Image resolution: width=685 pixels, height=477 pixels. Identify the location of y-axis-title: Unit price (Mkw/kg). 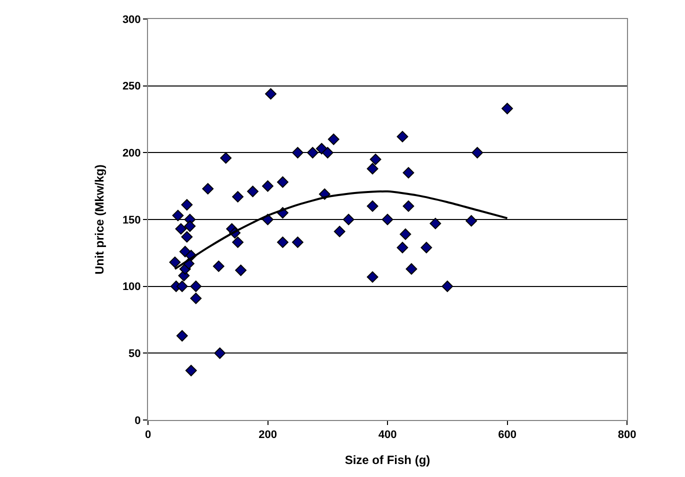
(99, 219).